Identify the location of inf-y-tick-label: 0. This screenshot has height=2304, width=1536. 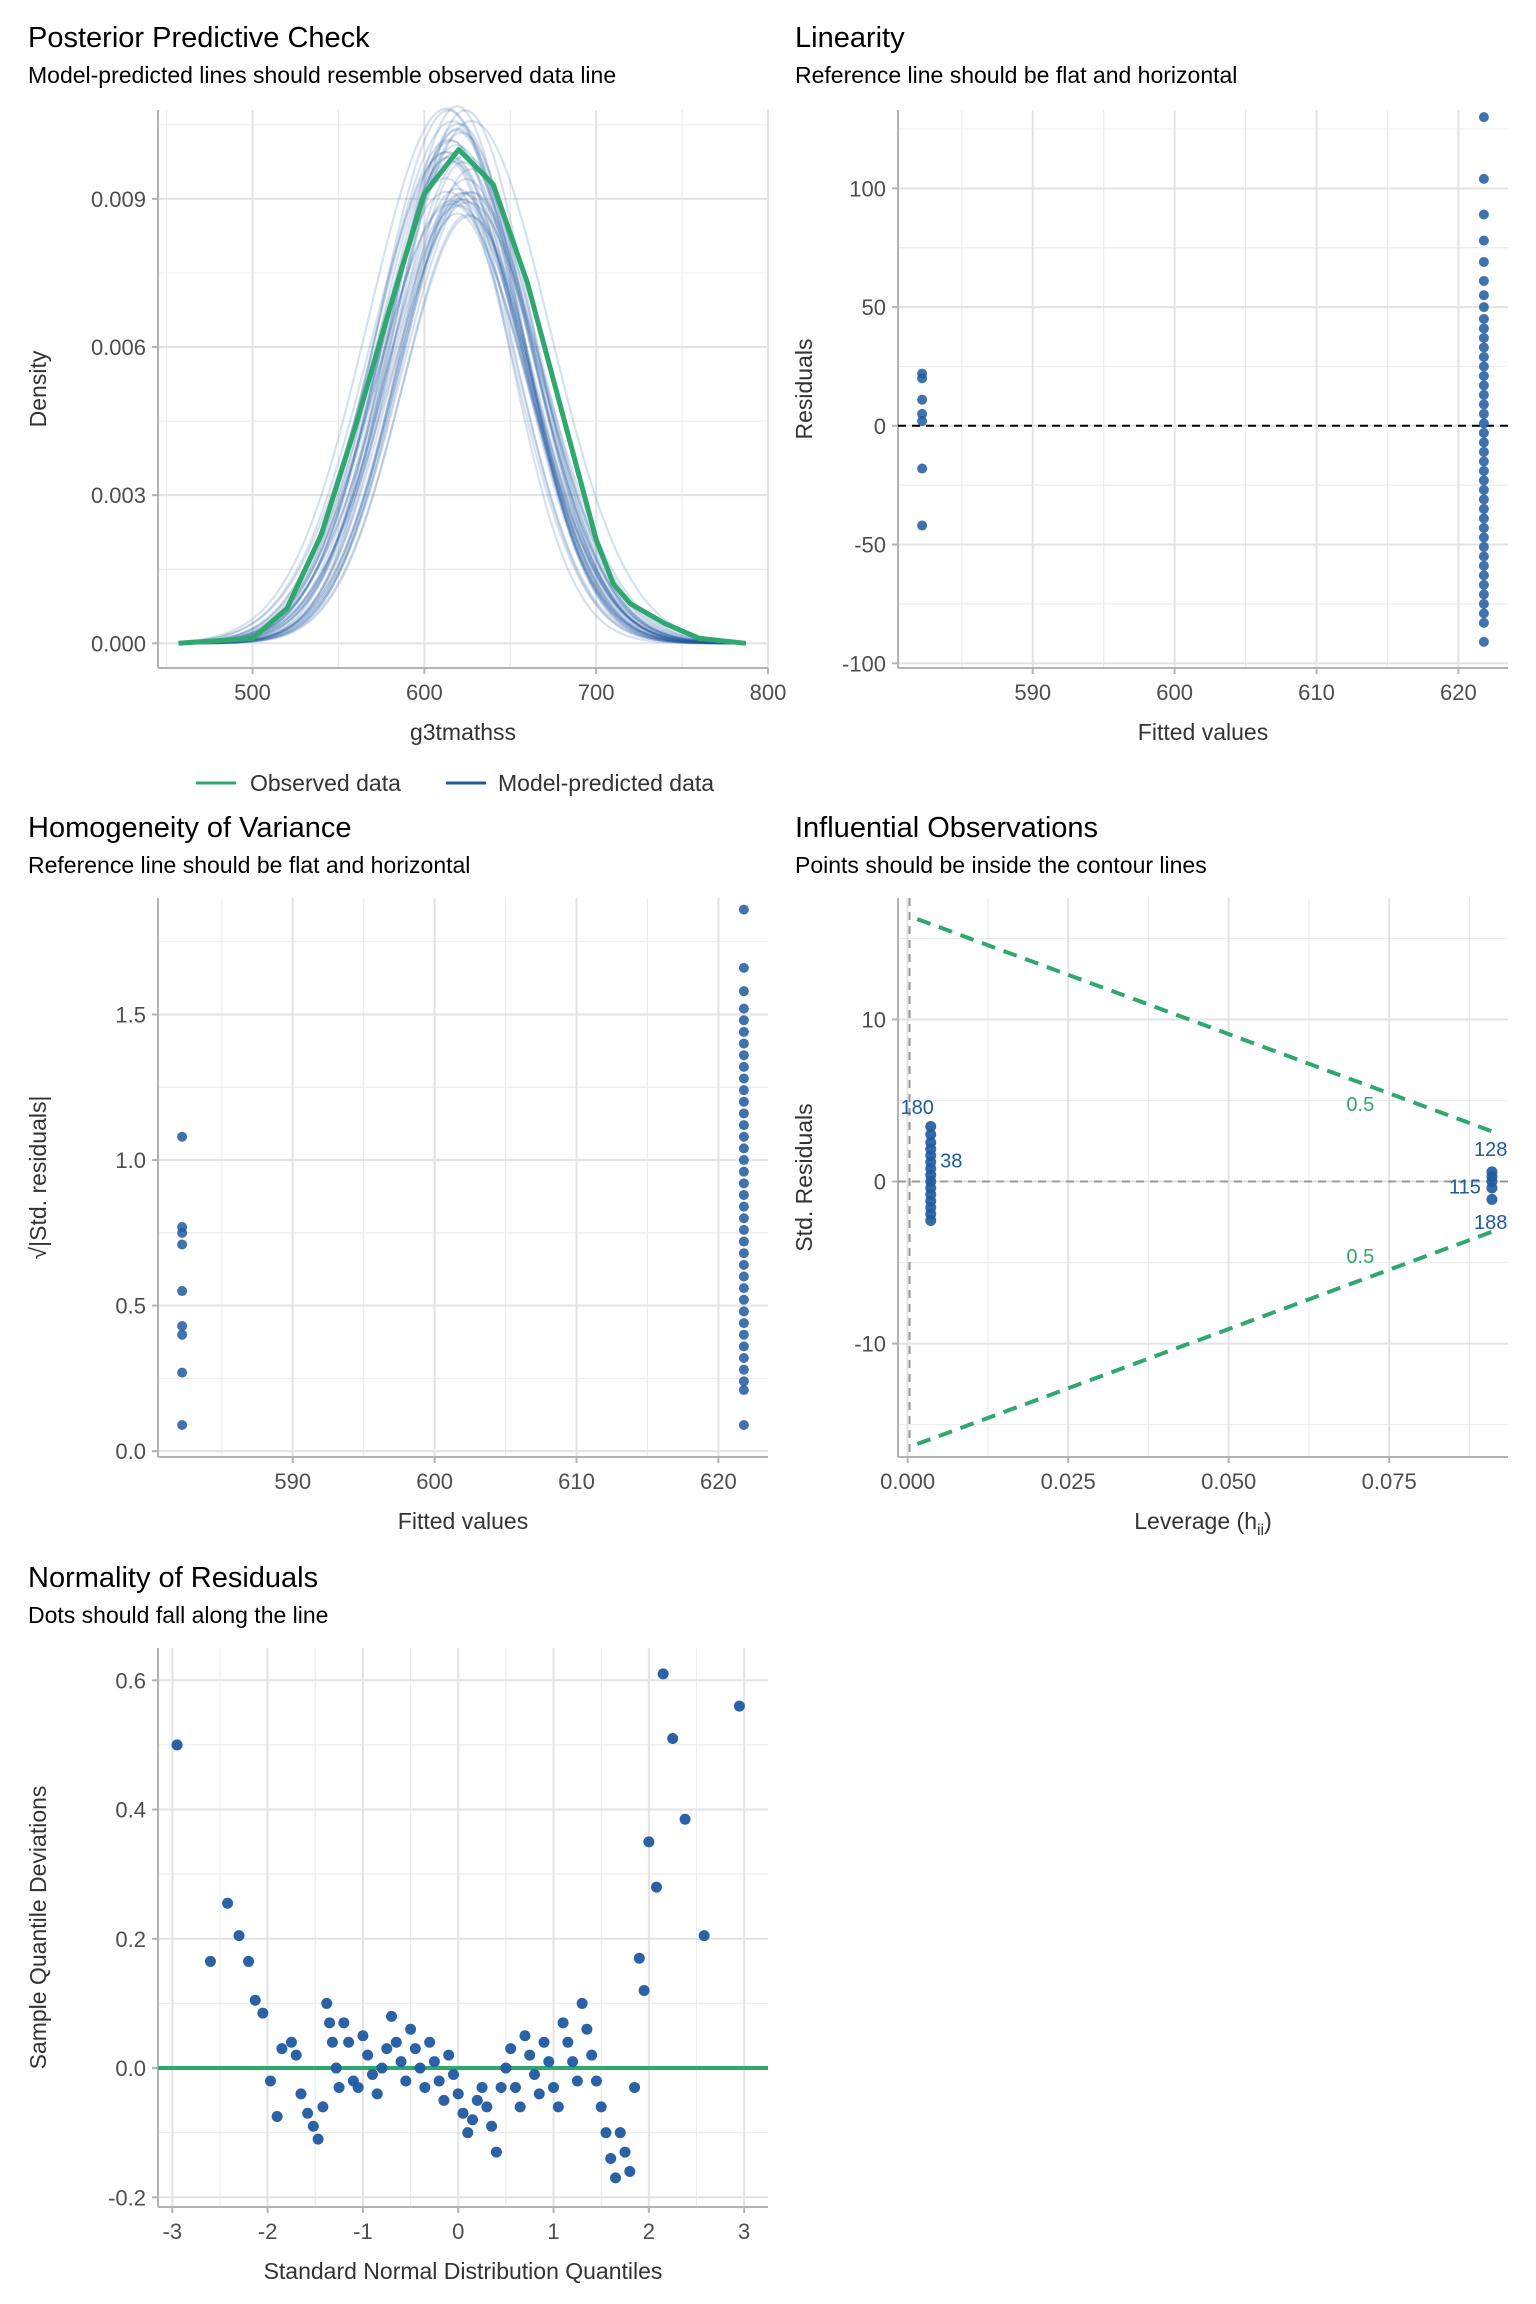
(880, 1182).